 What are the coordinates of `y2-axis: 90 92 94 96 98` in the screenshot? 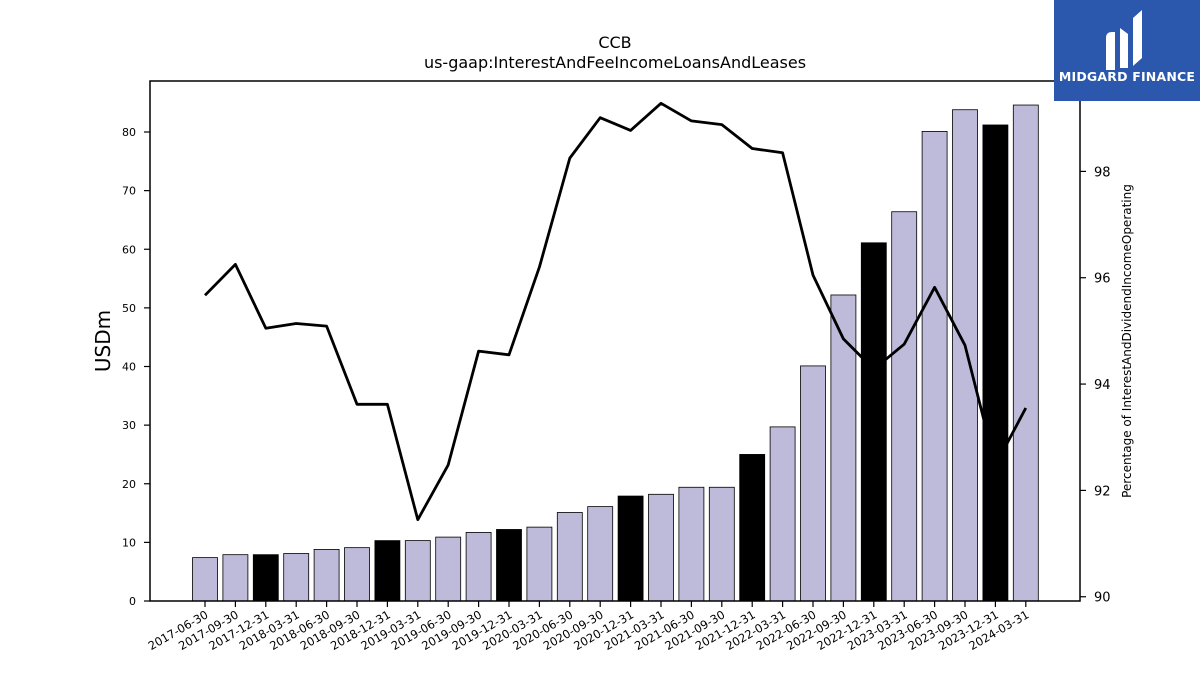 It's located at (1095, 385).